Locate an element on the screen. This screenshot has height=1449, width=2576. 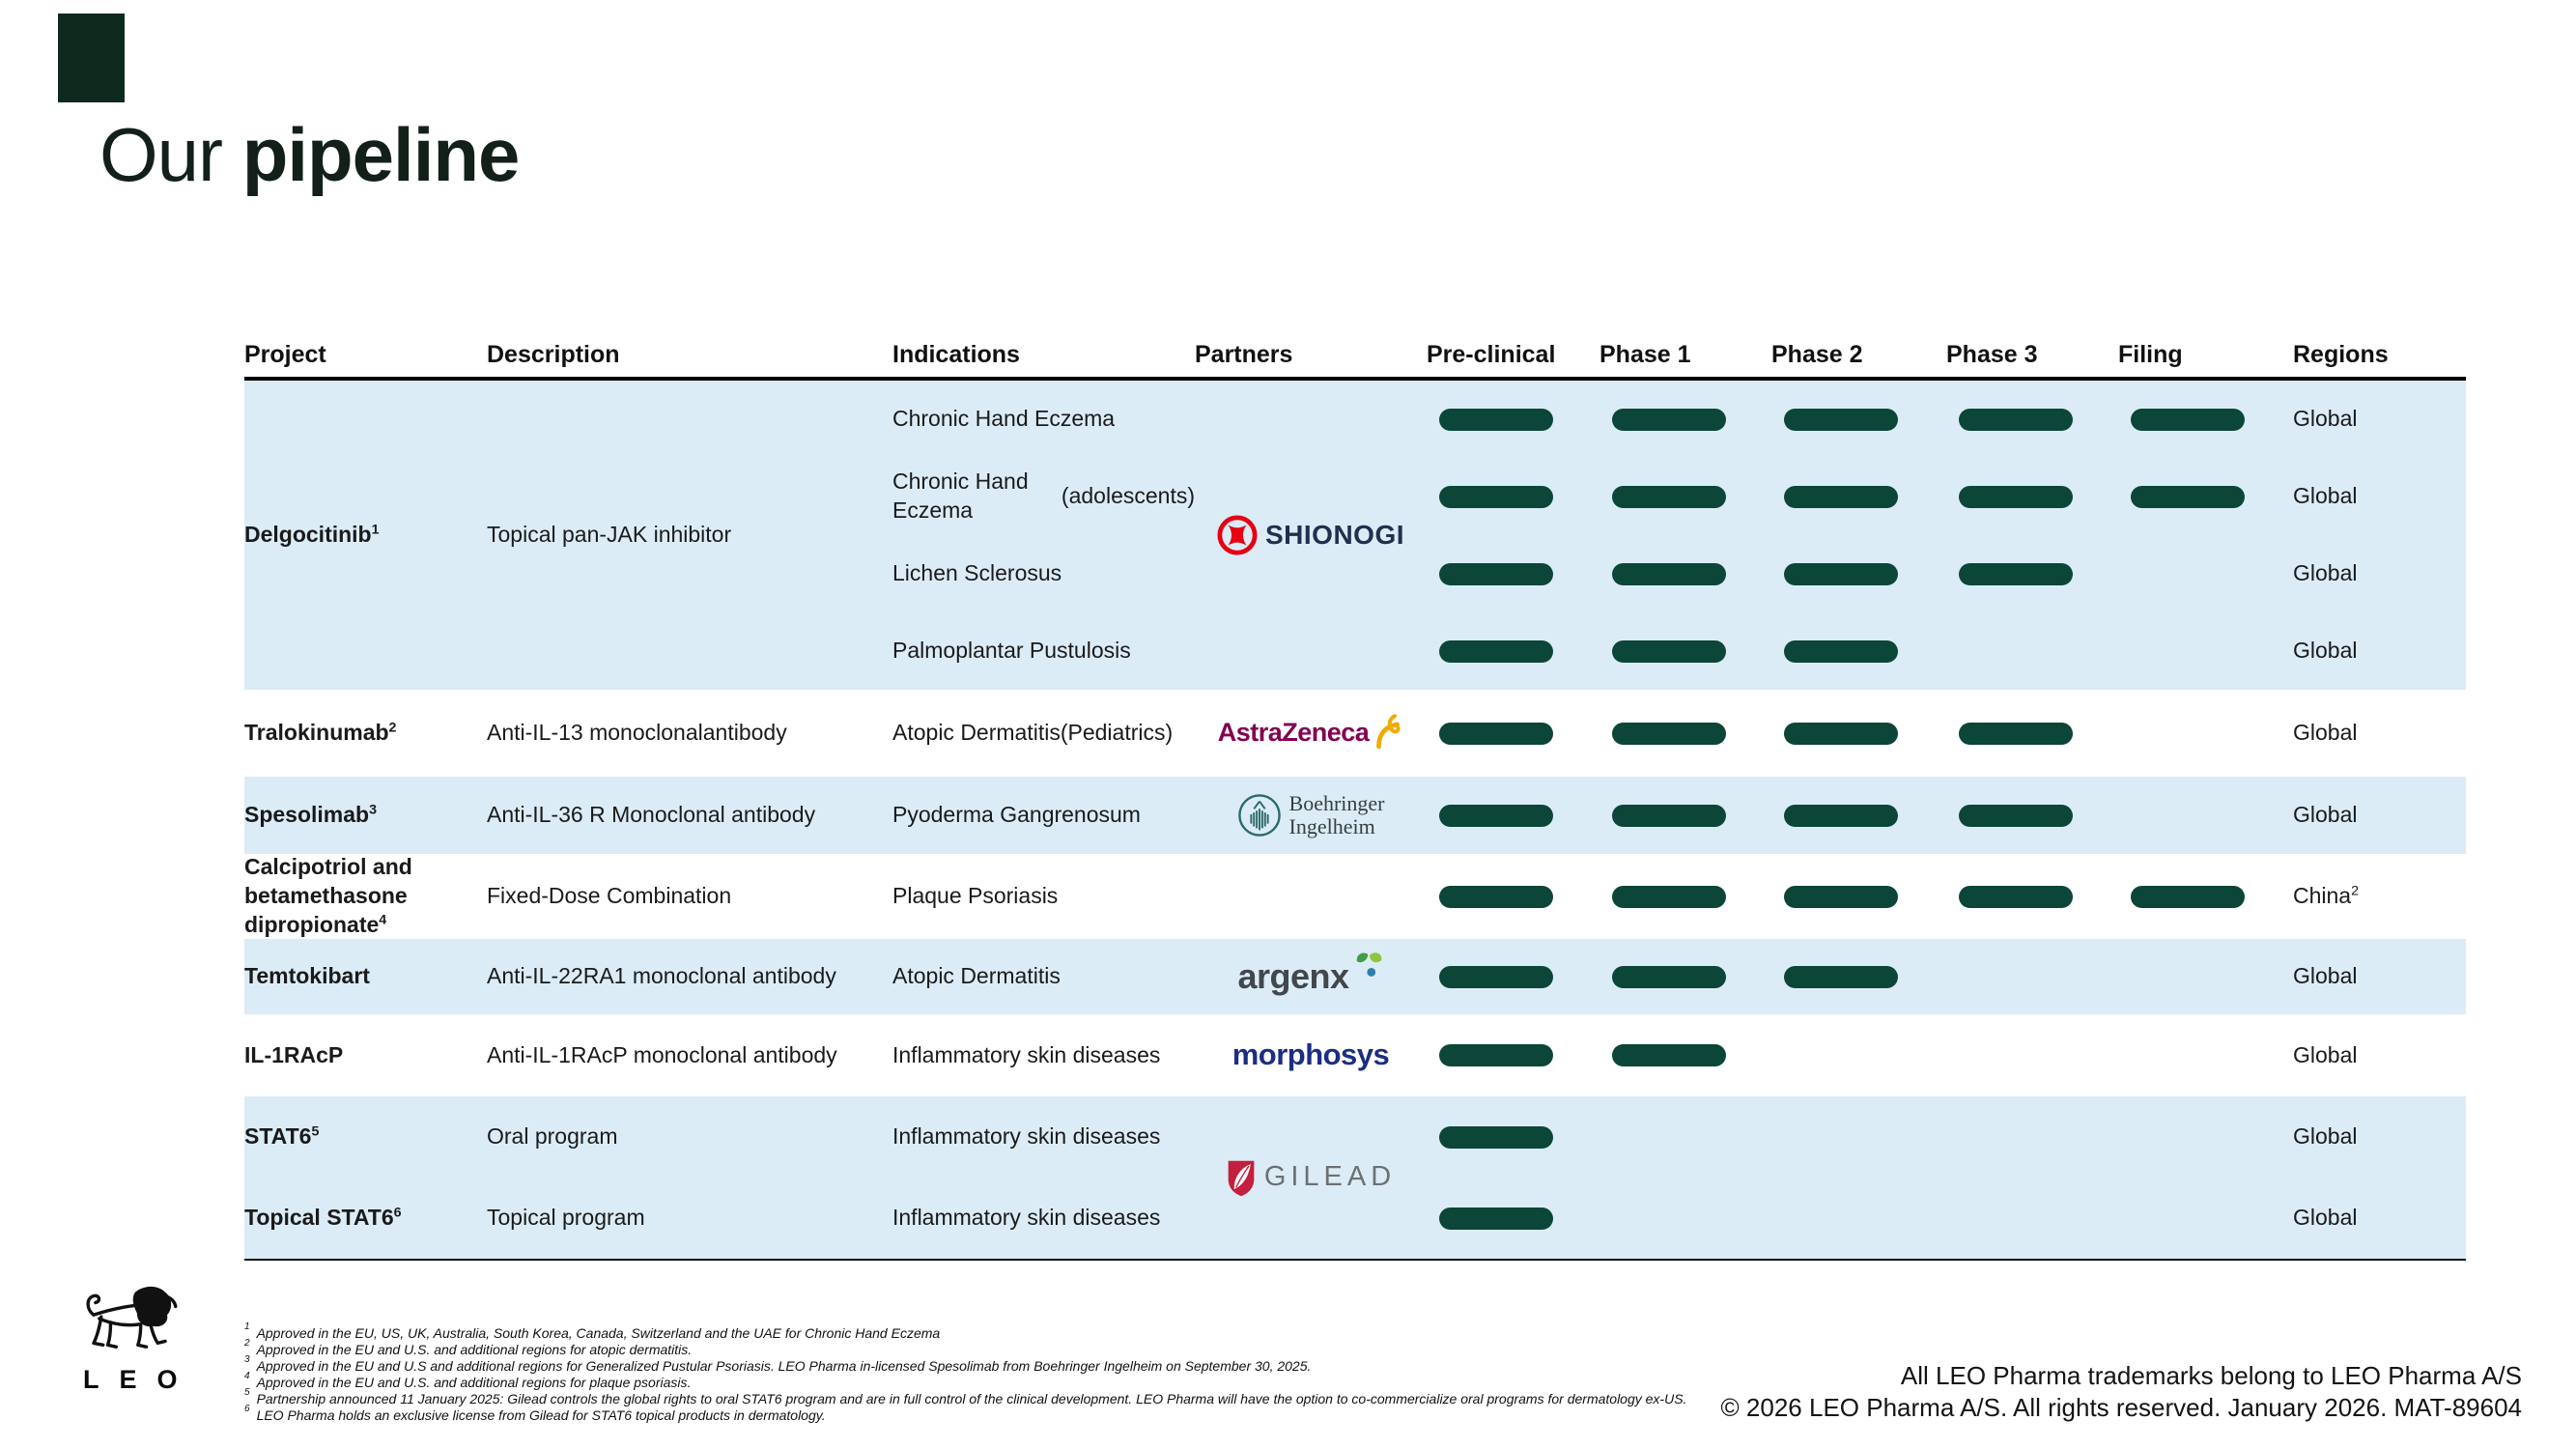
partner-cell: Boehringer Ingelheim is located at coordinates (1311, 815).